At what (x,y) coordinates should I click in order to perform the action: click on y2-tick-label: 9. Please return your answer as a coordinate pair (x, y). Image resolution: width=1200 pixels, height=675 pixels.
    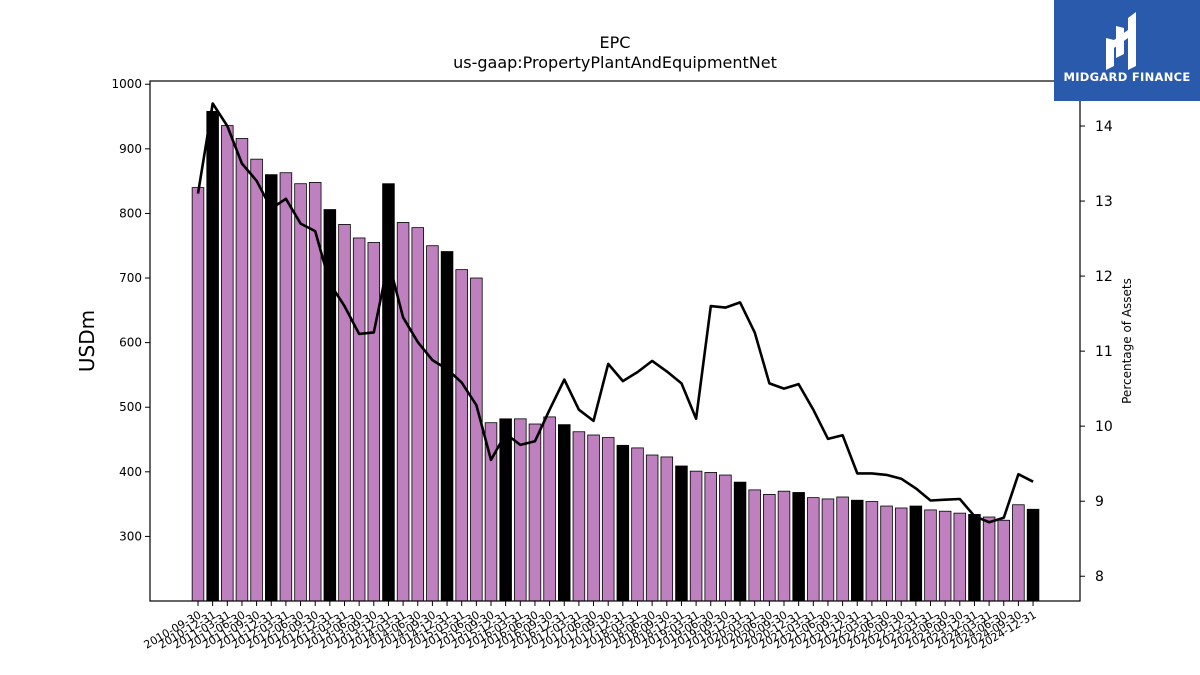
    Looking at the image, I should click on (1099, 502).